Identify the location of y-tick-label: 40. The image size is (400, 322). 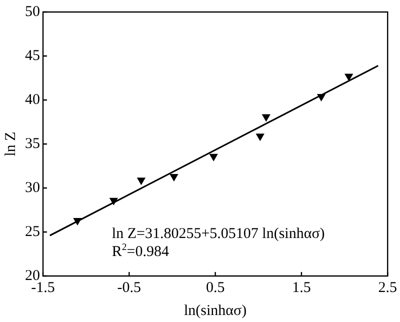
(32, 100).